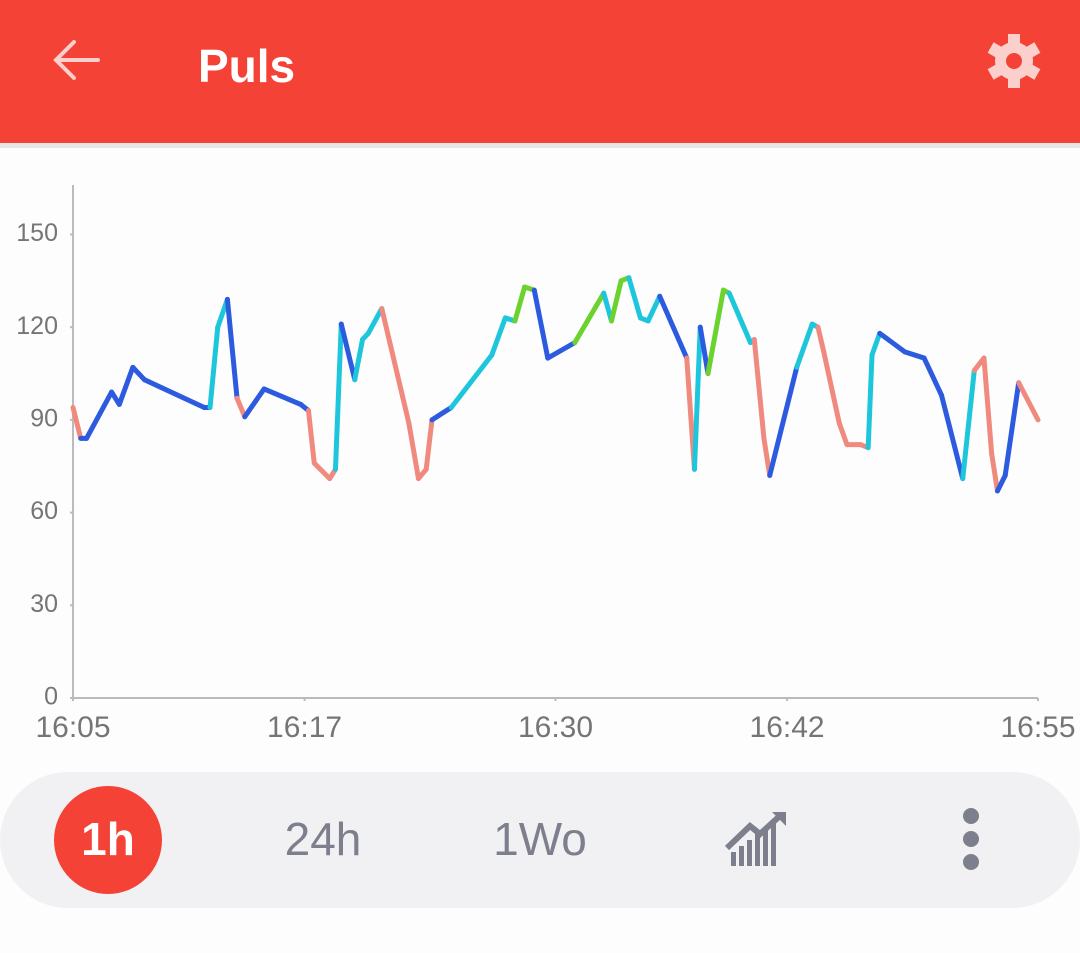 This screenshot has height=953, width=1080. I want to click on x-tick-label: 16:05, so click(72, 727).